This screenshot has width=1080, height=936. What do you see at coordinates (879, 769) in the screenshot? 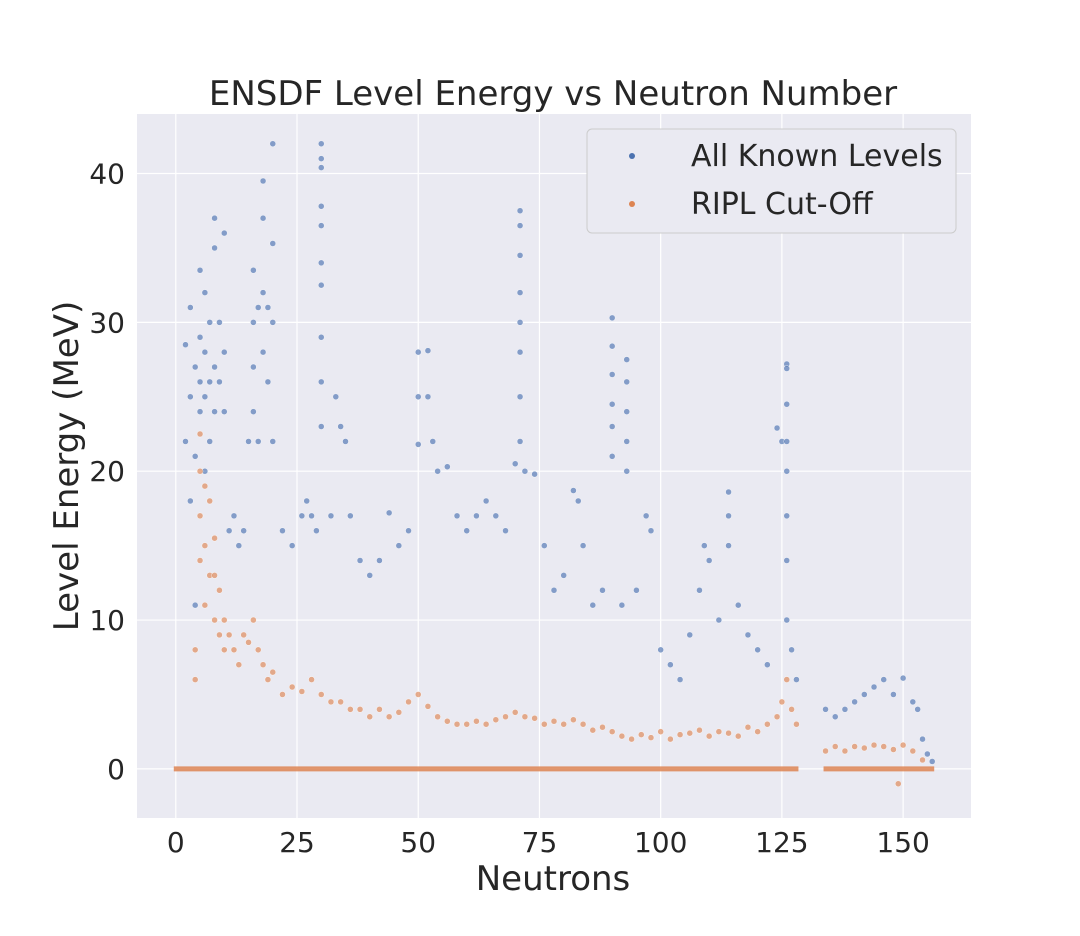
I see `ground-state-row-actinides` at bounding box center [879, 769].